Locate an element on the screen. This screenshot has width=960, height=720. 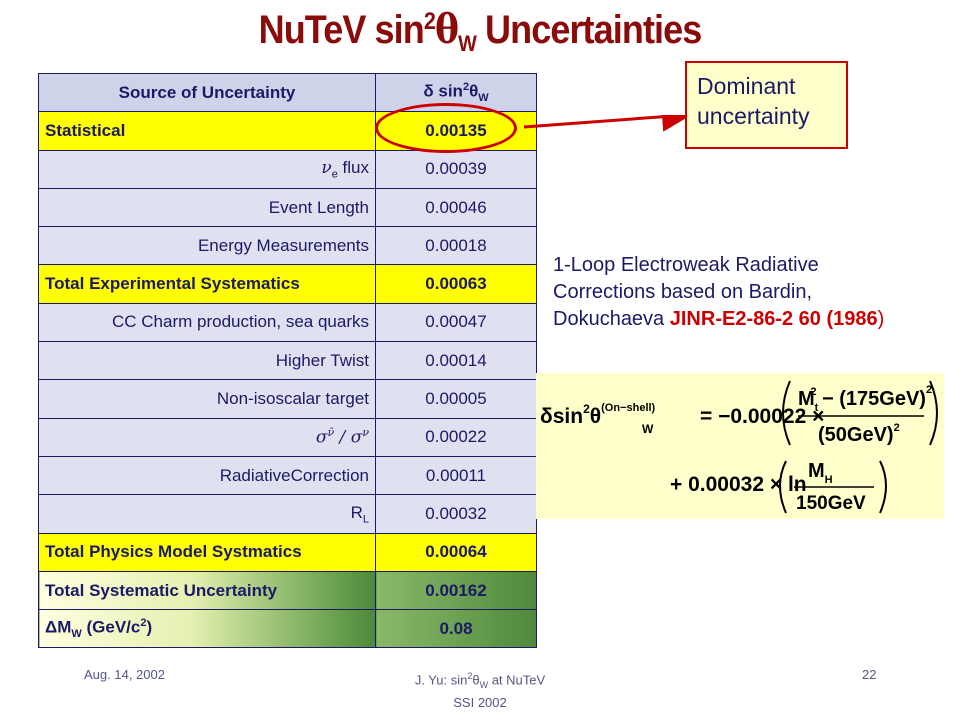
title-end: Uncertainties is located at coordinates (588, 30).